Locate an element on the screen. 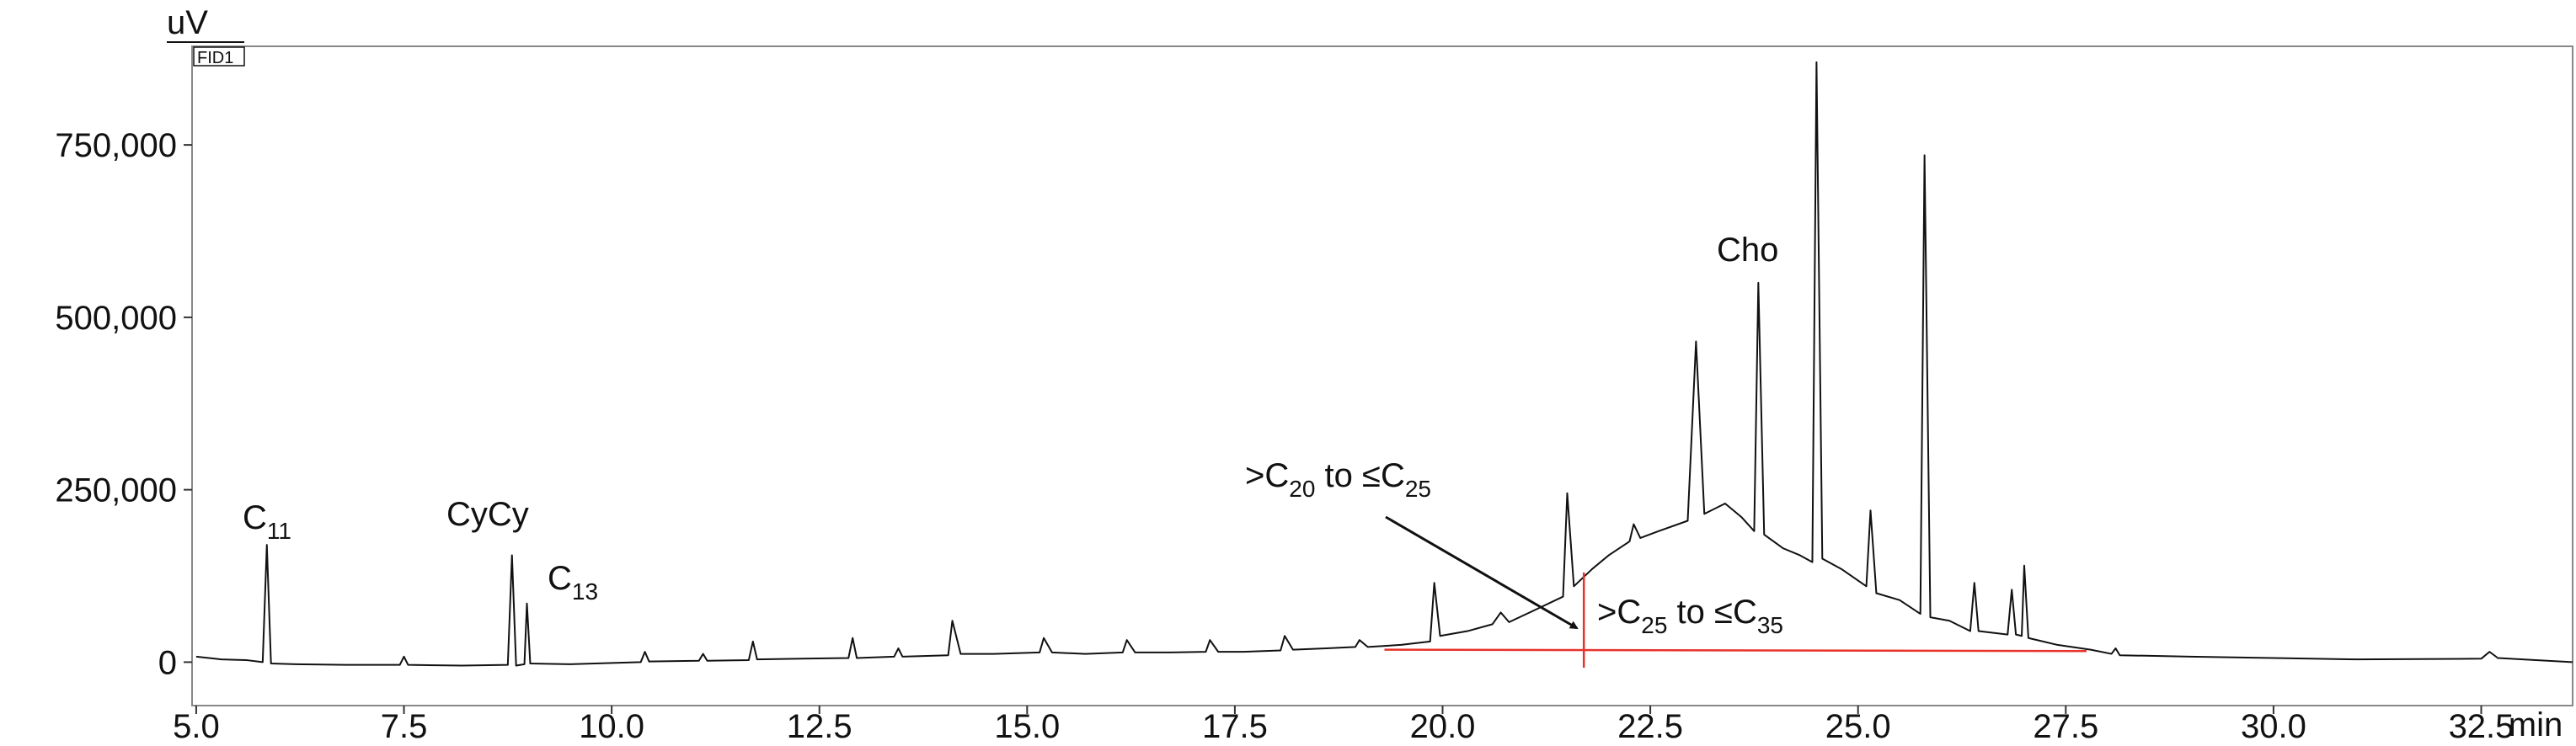 The width and height of the screenshot is (2576, 746). annotation-subscript: 11 is located at coordinates (279, 531).